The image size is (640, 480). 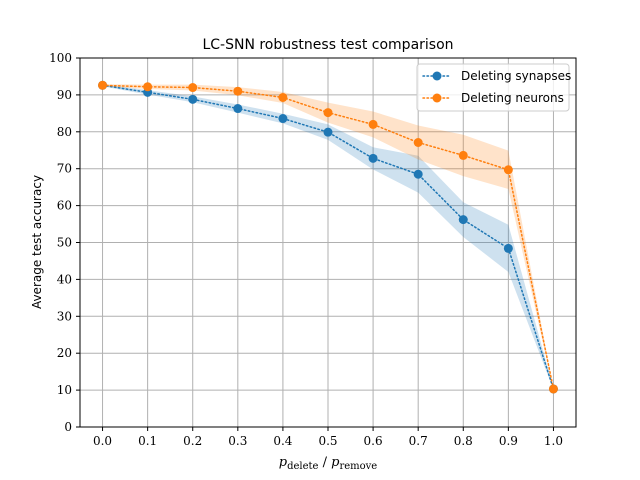 I want to click on y-tick-label: 30, so click(x=64, y=316).